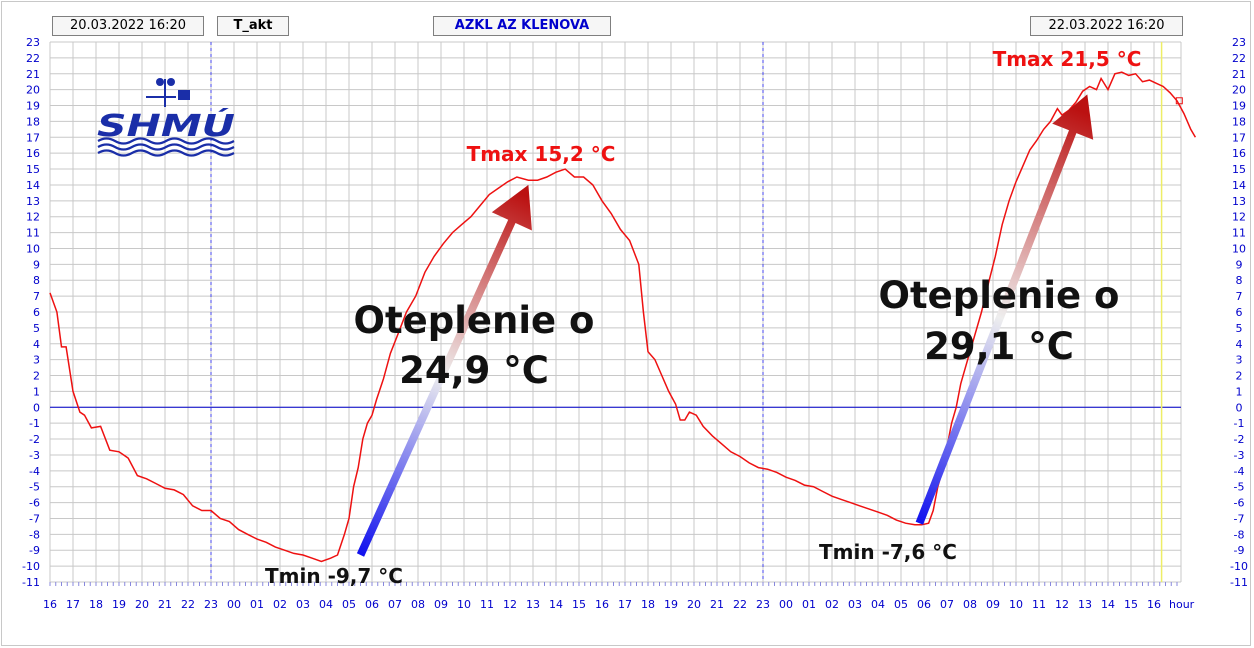 The height and width of the screenshot is (648, 1254). What do you see at coordinates (166, 125) in the screenshot?
I see `logo-text: SHMÚ` at bounding box center [166, 125].